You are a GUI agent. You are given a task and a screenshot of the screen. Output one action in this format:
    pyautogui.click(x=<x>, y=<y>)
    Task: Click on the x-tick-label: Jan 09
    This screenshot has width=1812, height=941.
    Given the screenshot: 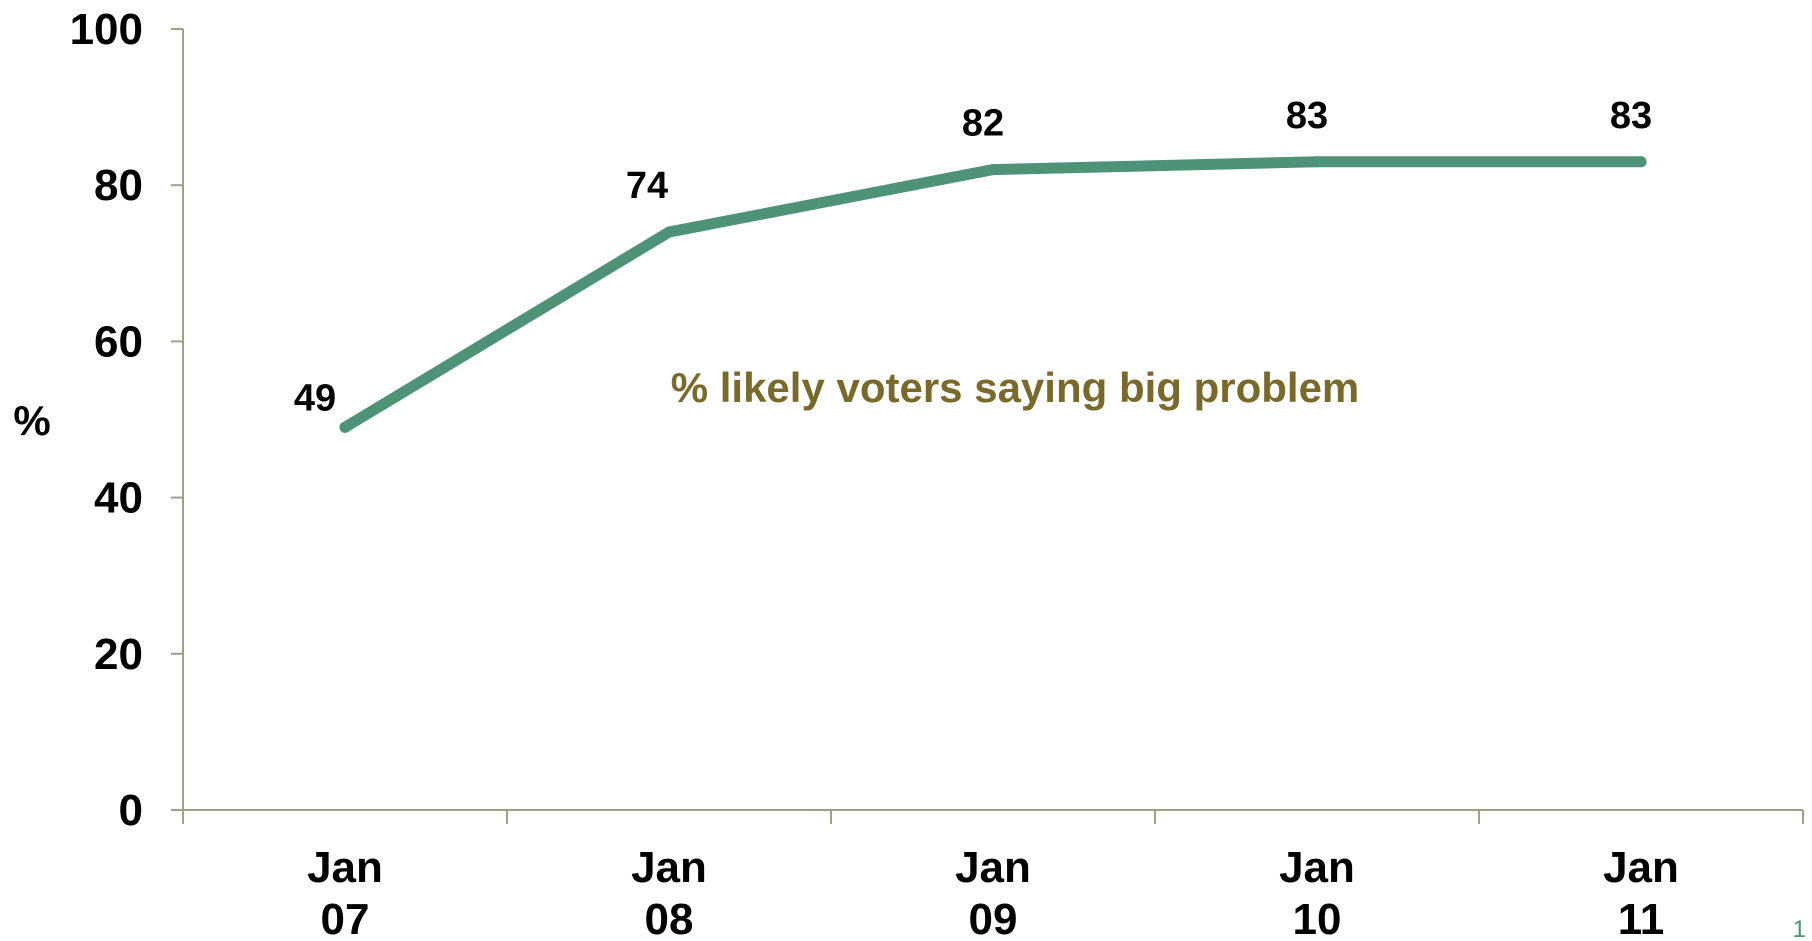 What is the action you would take?
    pyautogui.click(x=993, y=892)
    